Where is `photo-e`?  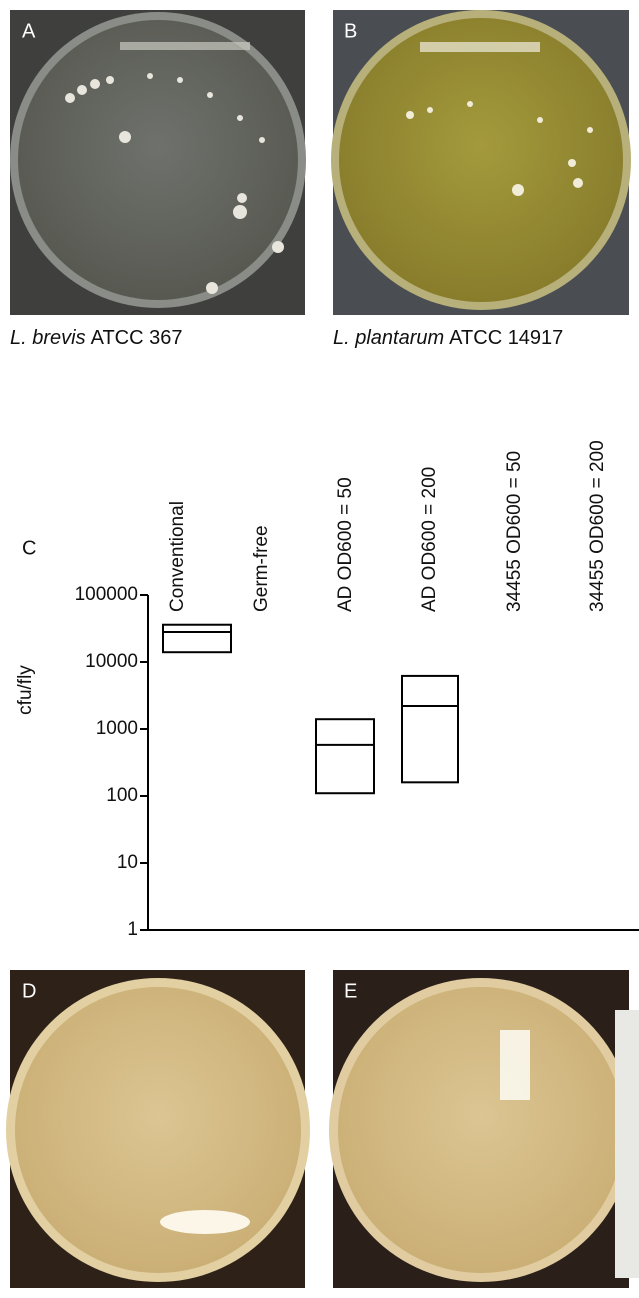
photo-e is located at coordinates (484, 1129).